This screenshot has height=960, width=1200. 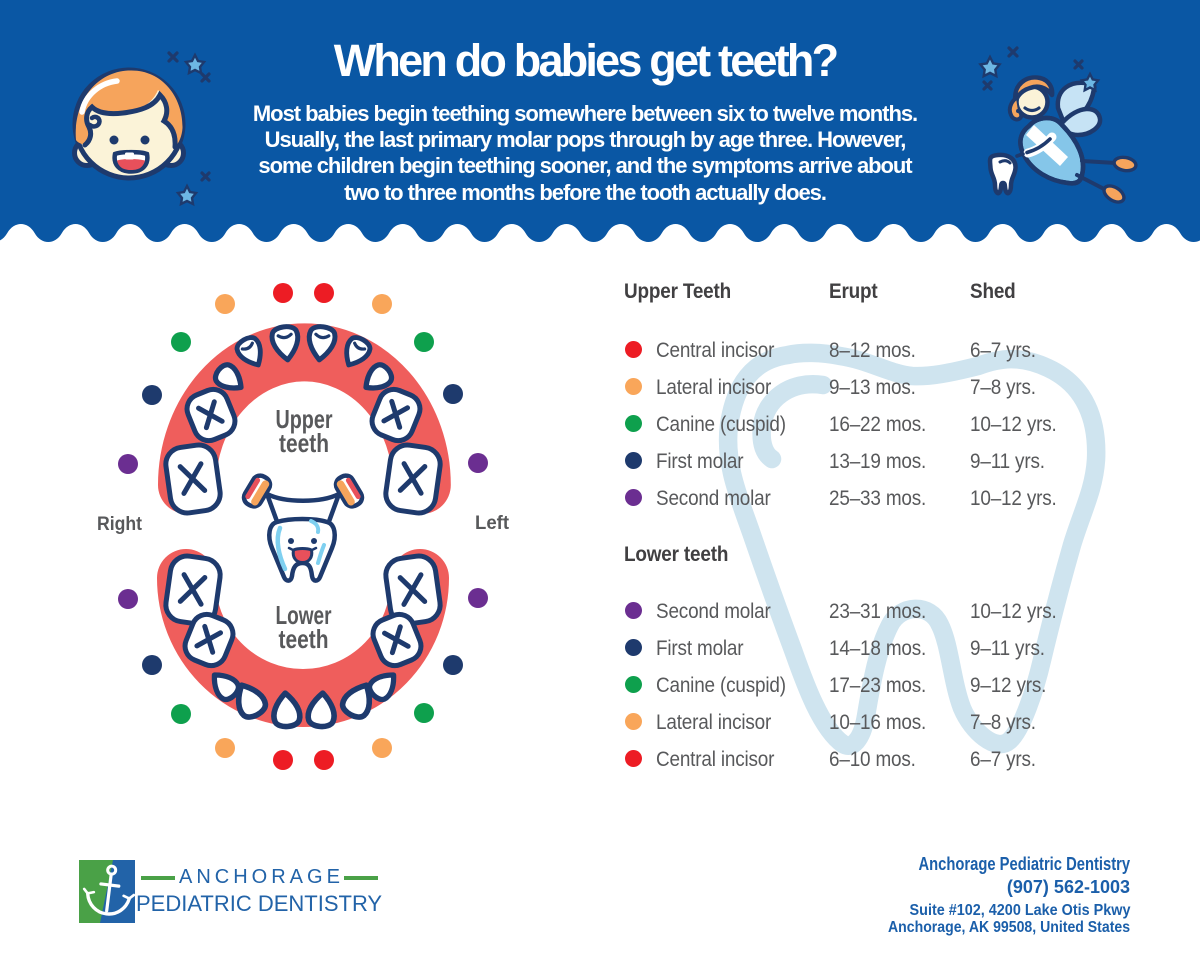 What do you see at coordinates (304, 615) in the screenshot?
I see `svg-text: Lower` at bounding box center [304, 615].